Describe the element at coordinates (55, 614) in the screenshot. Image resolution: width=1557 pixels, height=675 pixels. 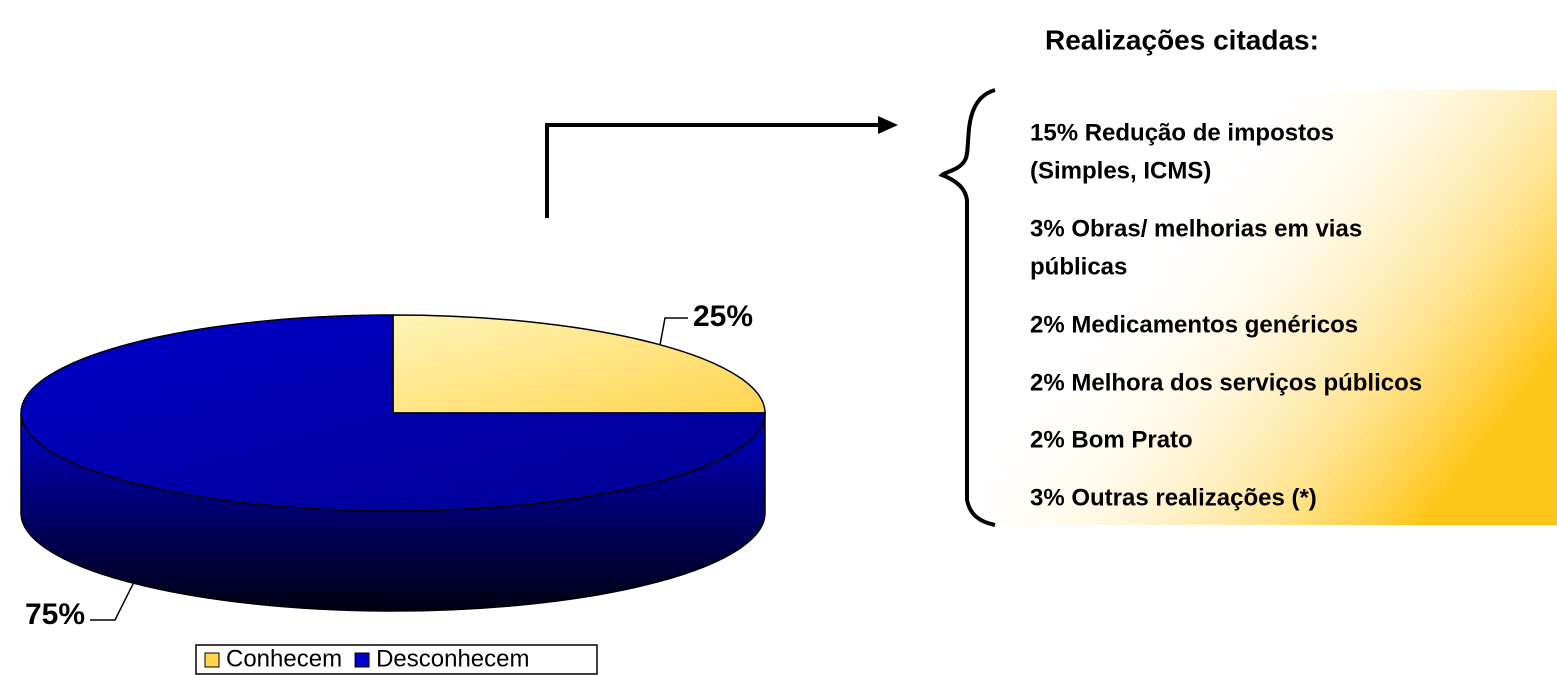
I see `data-label: 75%` at that location.